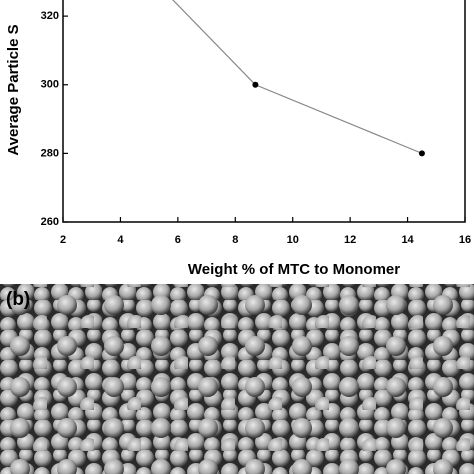  Describe the element at coordinates (50, 16) in the screenshot. I see `y-tick-label: 320` at that location.